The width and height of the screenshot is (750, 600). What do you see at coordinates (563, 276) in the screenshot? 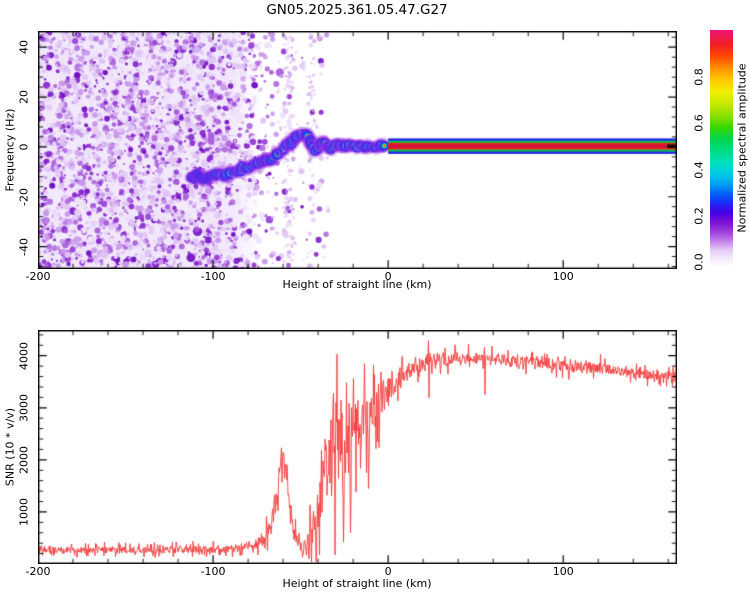
I see `spec-x-tick-label: 100` at bounding box center [563, 276].